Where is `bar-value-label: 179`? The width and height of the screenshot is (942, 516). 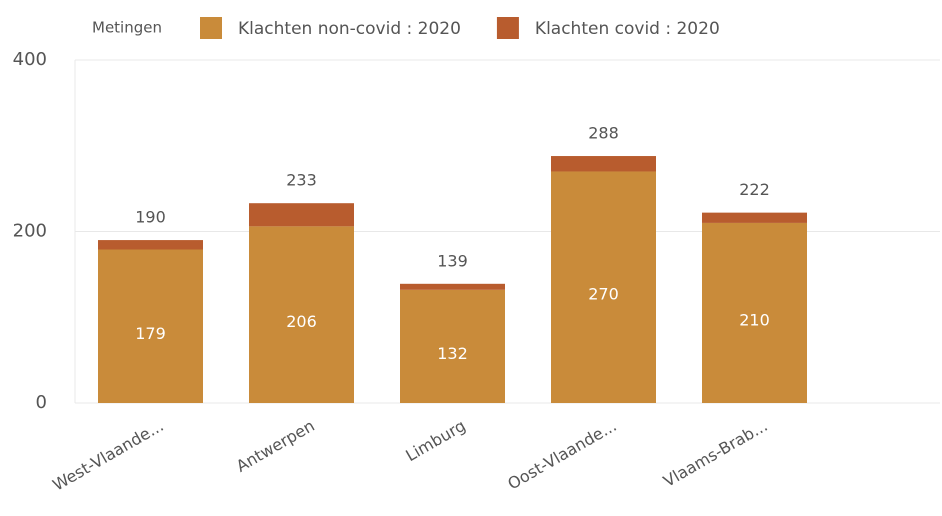 bar-value-label: 179 is located at coordinates (150, 333).